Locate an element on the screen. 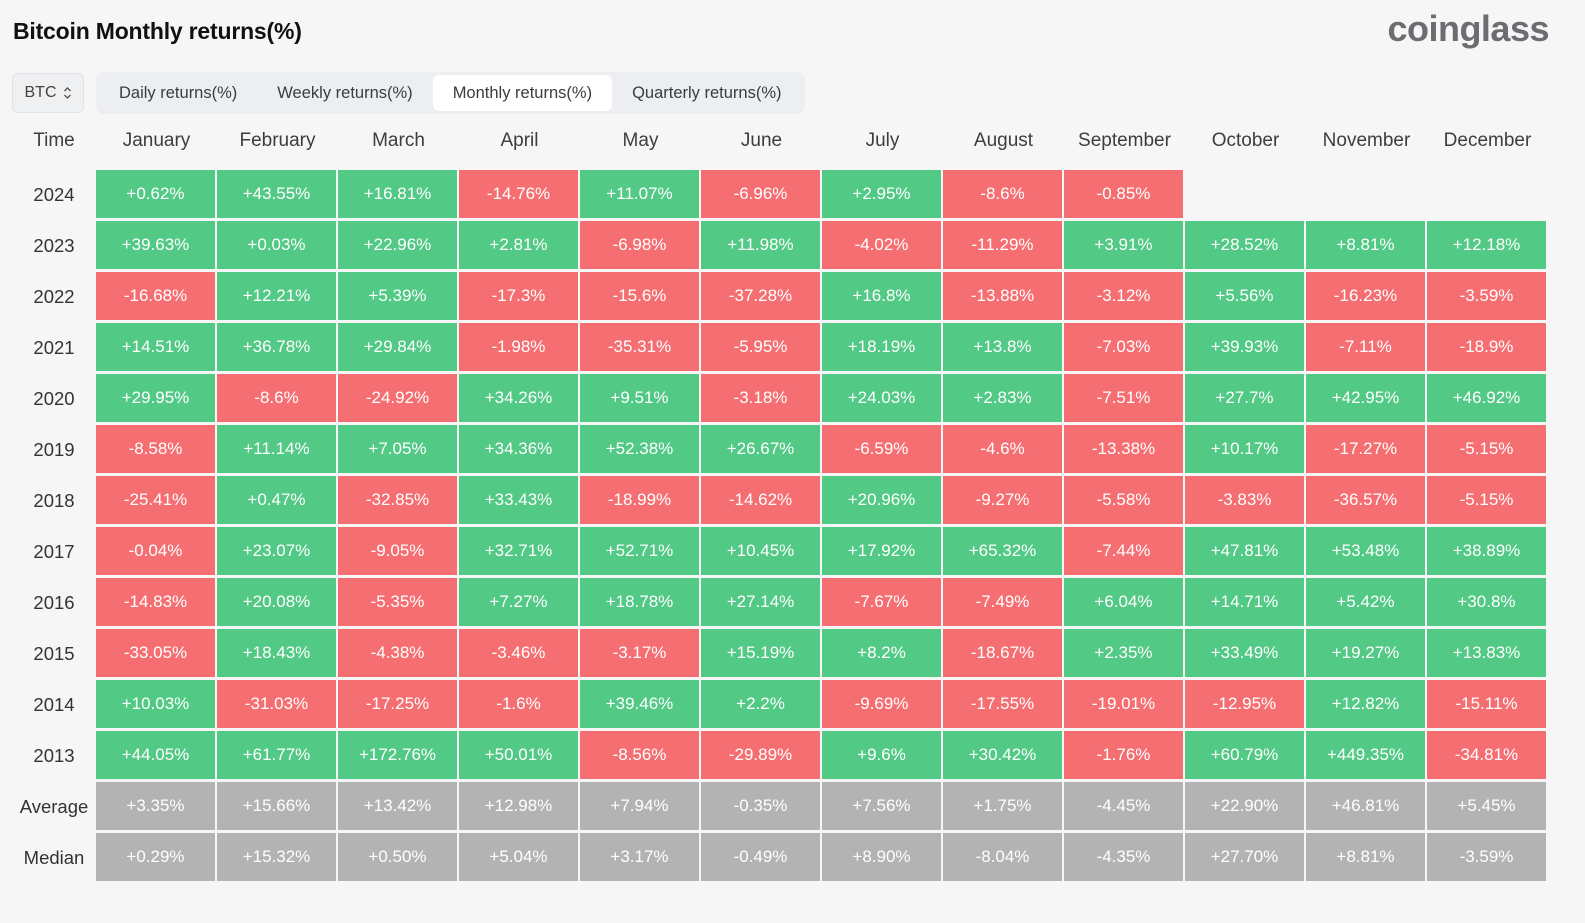 The height and width of the screenshot is (923, 1585). return-cell: -16.23% is located at coordinates (1365, 296).